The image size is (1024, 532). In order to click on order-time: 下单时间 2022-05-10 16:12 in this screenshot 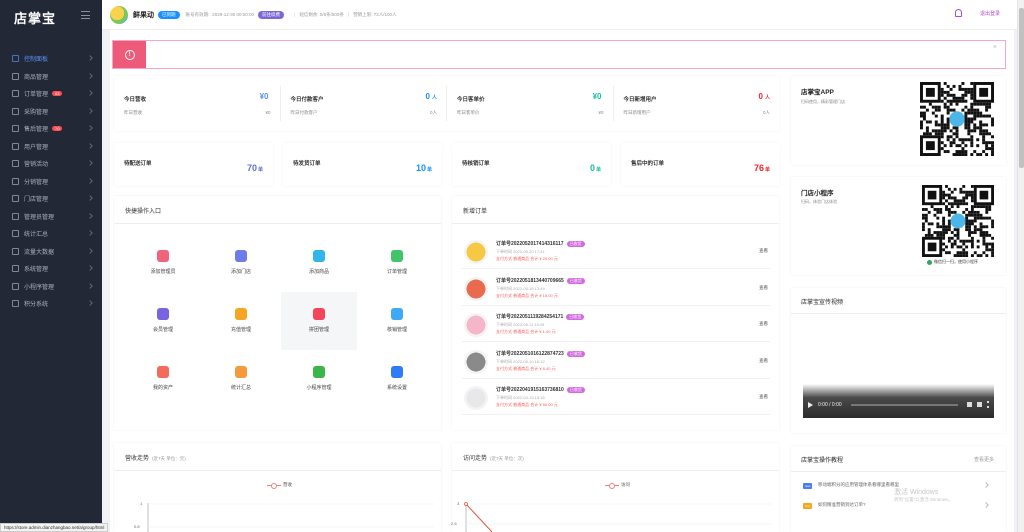, I will do `click(520, 361)`.